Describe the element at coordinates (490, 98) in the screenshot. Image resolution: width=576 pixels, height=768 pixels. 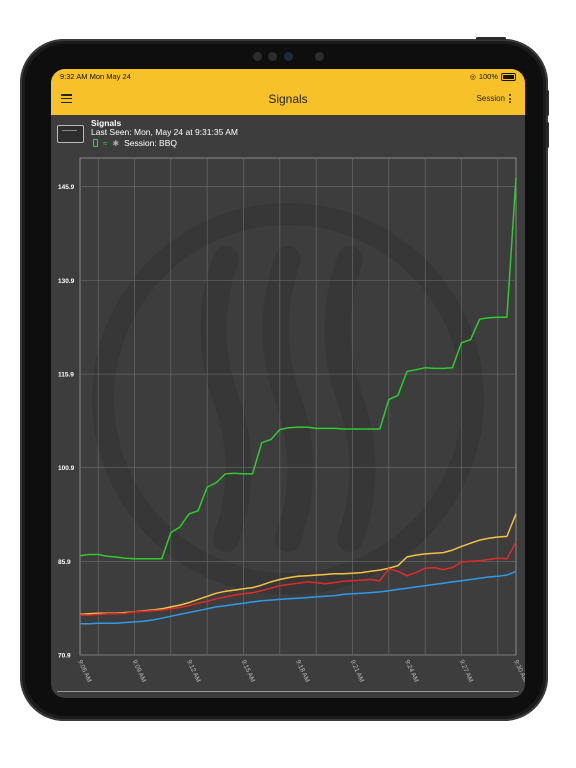
I see `session-button-label: Session` at that location.